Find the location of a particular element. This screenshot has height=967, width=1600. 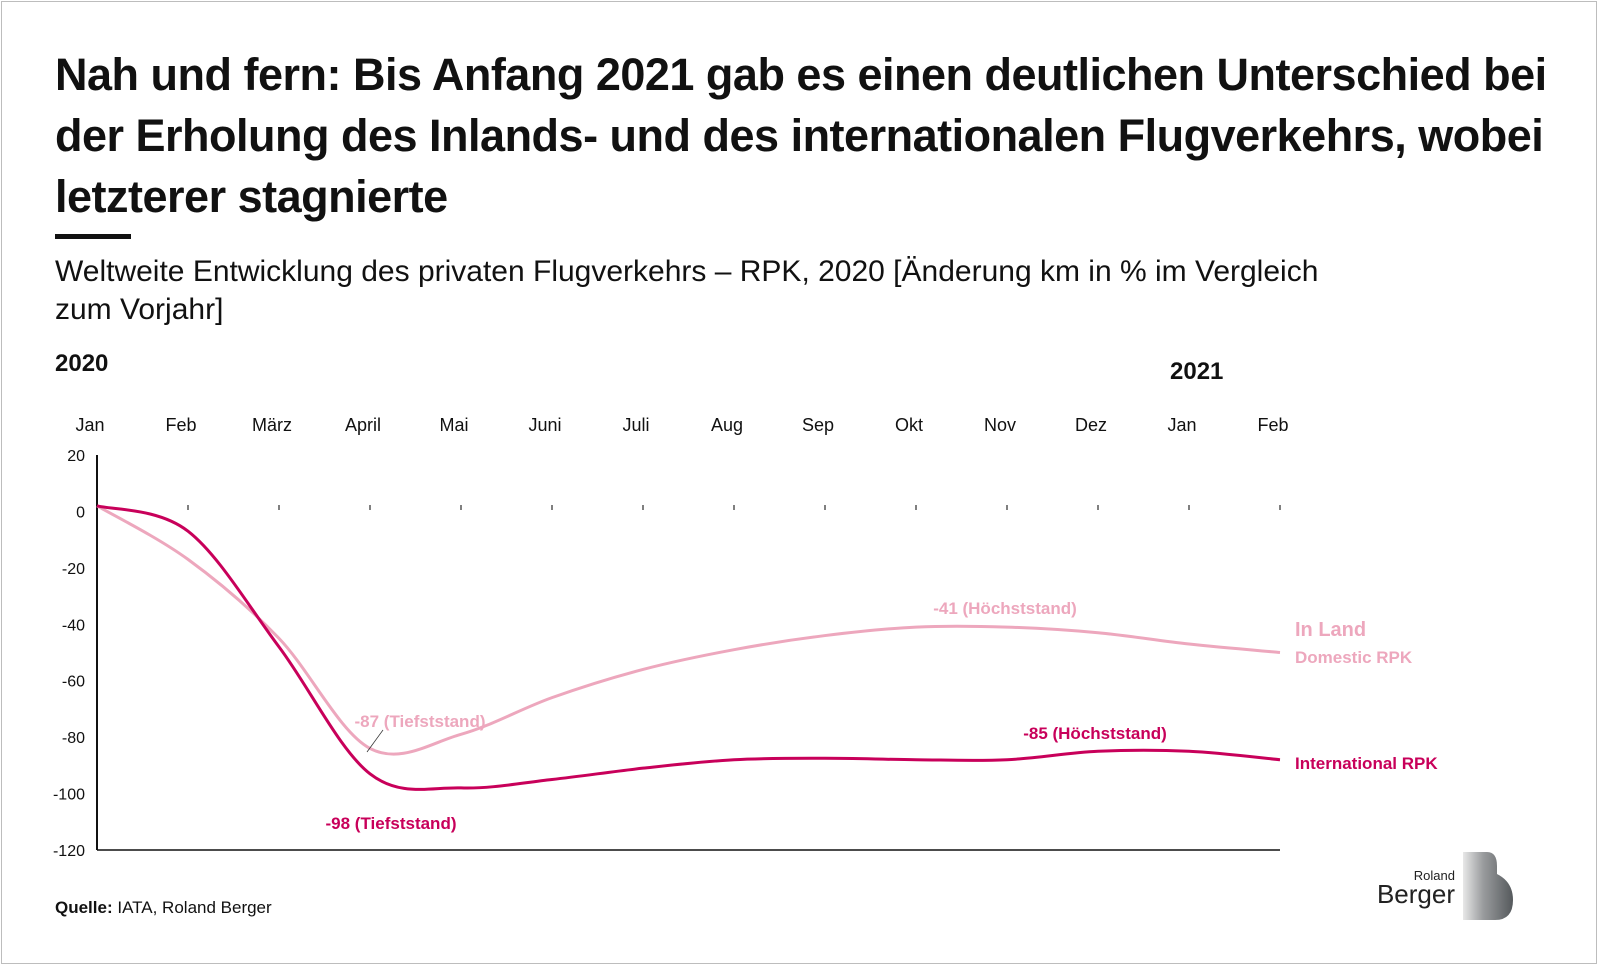

y-tick-label: 0 is located at coordinates (80, 512).